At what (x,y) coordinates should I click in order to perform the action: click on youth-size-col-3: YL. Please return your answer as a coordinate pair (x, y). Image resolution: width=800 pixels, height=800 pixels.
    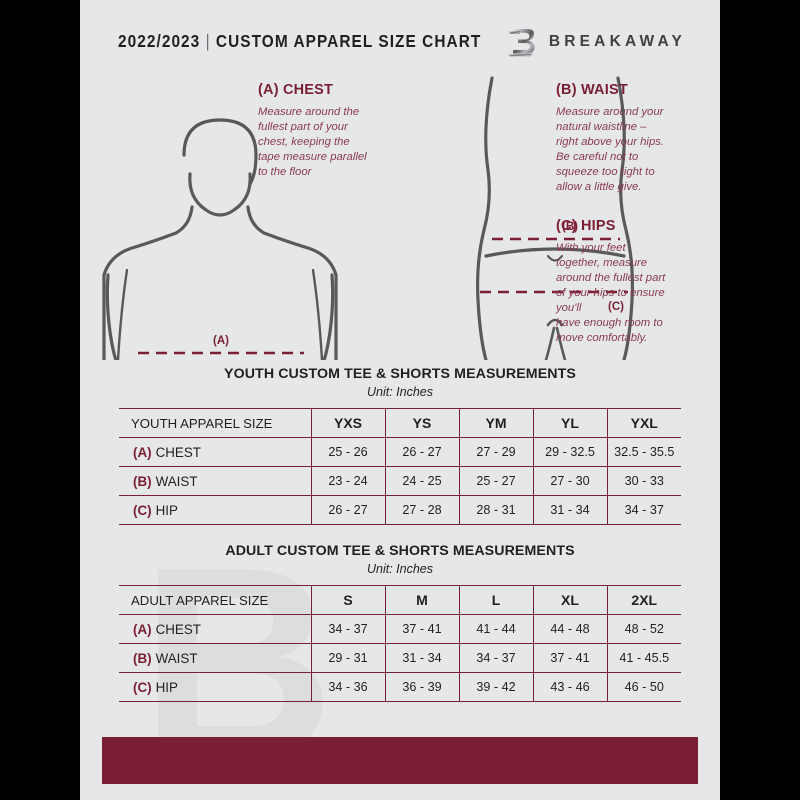
    Looking at the image, I should click on (569, 423).